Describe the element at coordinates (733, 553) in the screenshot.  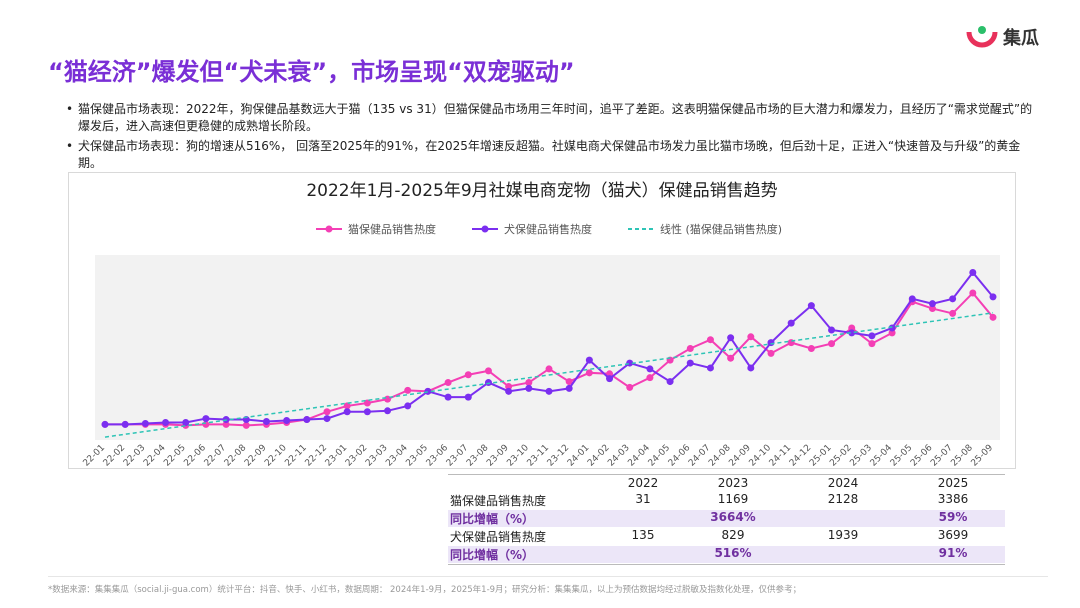
I see `table-cell: 516%` at that location.